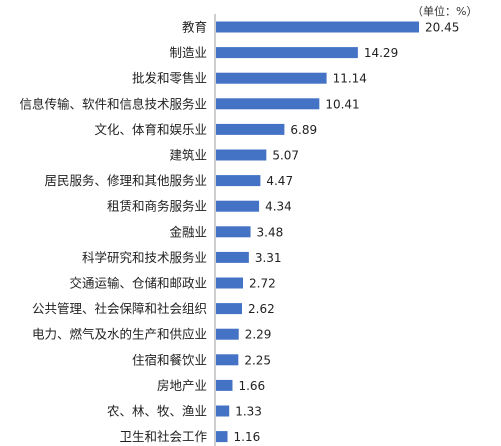  I want to click on data-label: 1.16, so click(247, 437).